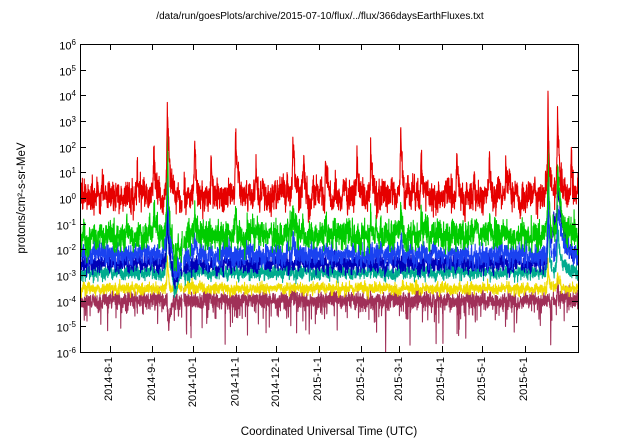 This screenshot has height=448, width=640. Describe the element at coordinates (235, 382) in the screenshot. I see `x-tick-label: 2014-11-1` at that location.